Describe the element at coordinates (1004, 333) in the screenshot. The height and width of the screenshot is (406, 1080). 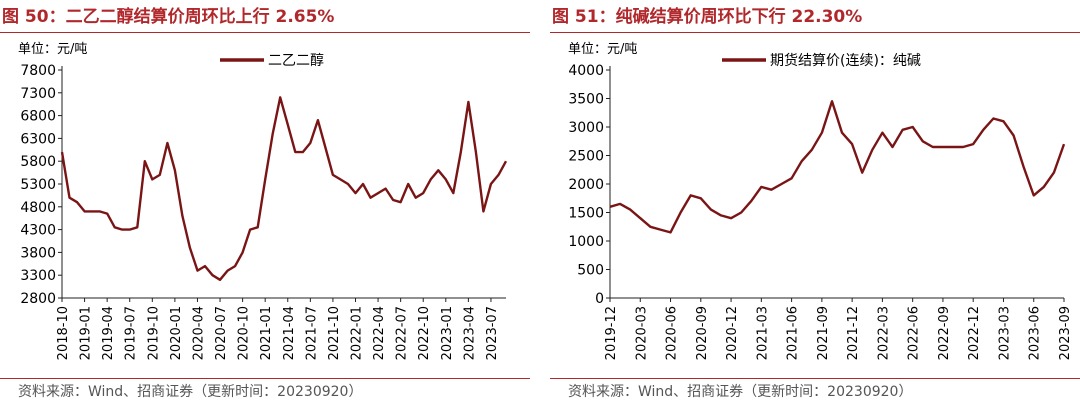
I see `x-tick-label: 2023-03` at that location.